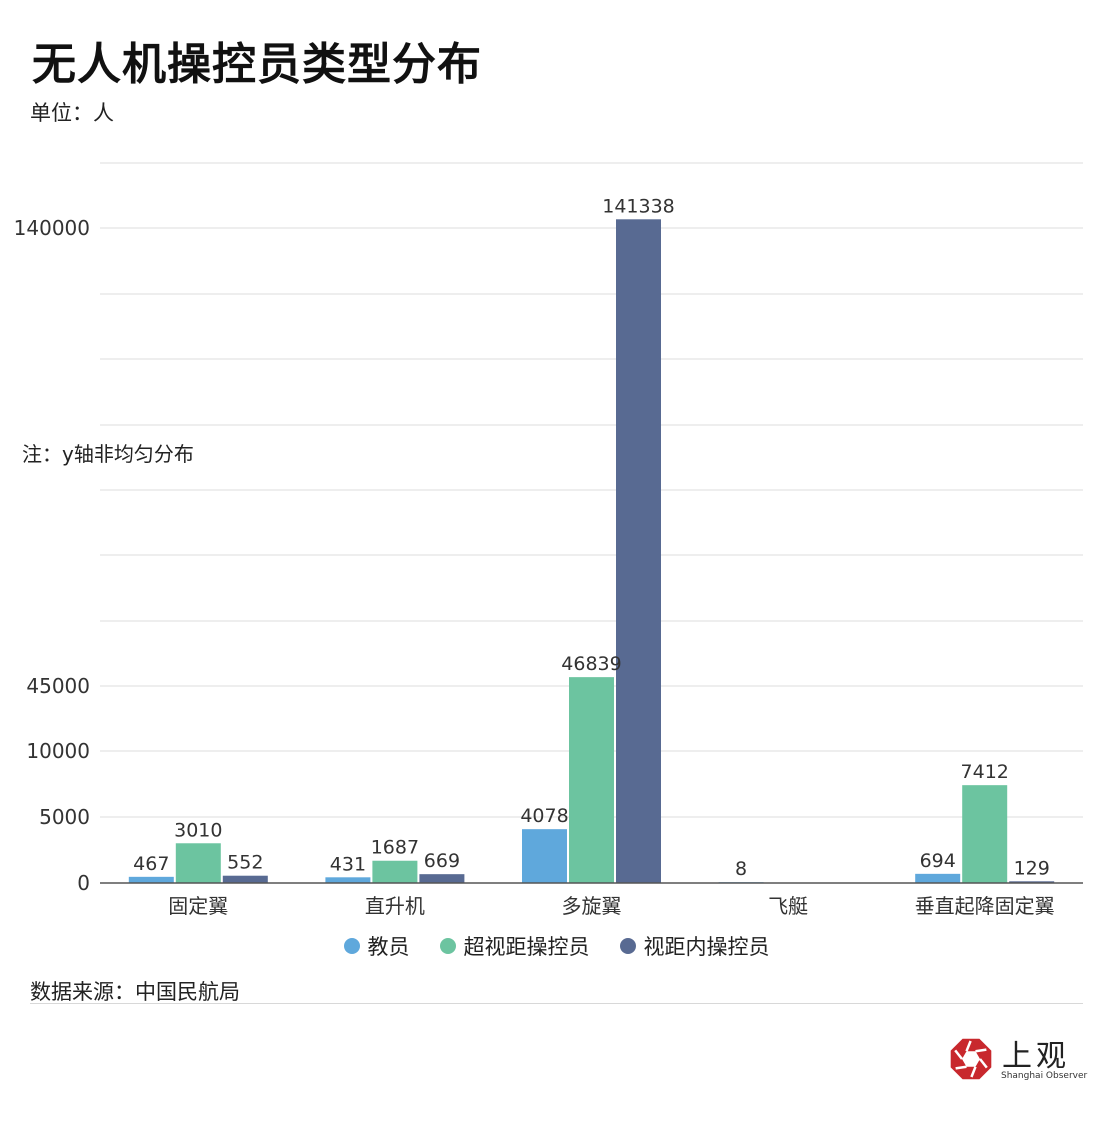  What do you see at coordinates (706, 947) in the screenshot?
I see `legend-label: 视距内操控员` at bounding box center [706, 947].